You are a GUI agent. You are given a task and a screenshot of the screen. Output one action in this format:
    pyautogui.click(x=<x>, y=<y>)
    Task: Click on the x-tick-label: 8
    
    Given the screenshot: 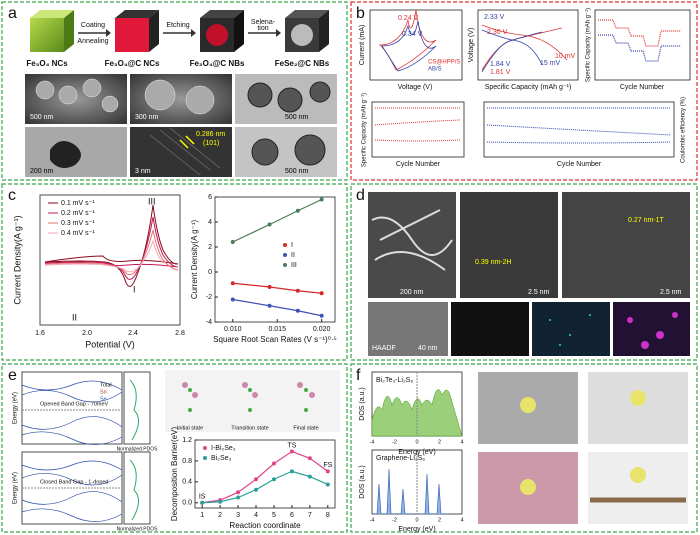 What is the action you would take?
    pyautogui.click(x=328, y=515)
    